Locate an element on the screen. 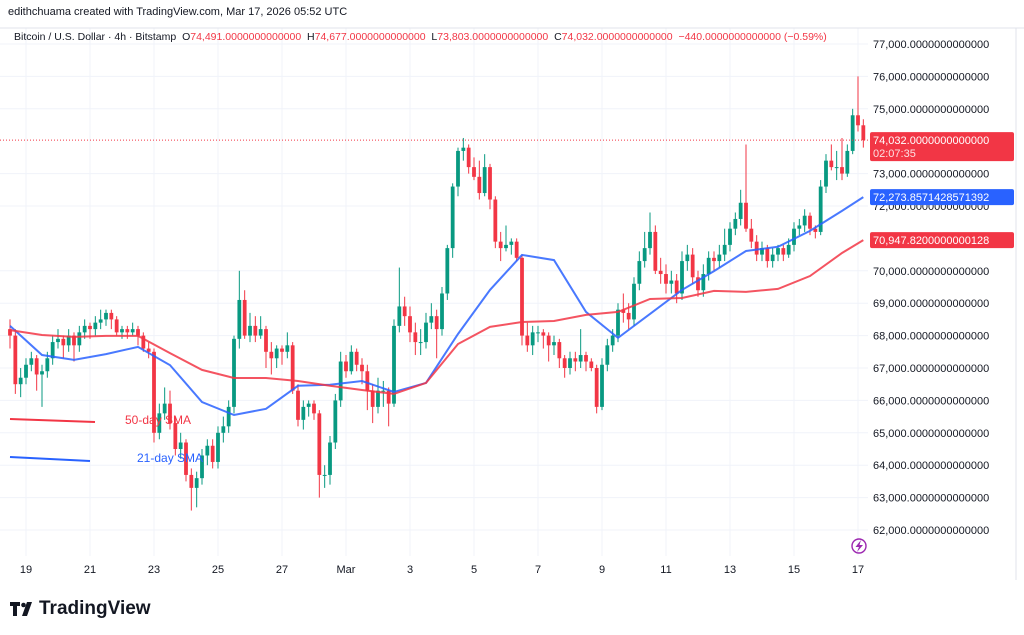  y-axis-label: 64,000.0000000000000 is located at coordinates (931, 466).